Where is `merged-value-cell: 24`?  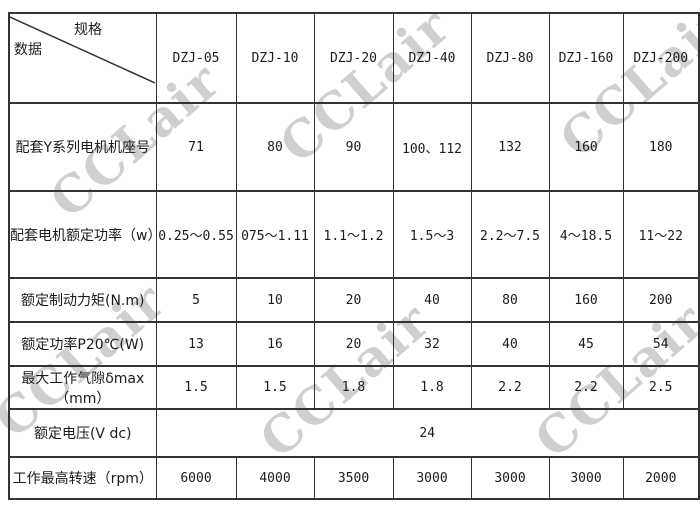
merged-value-cell: 24 is located at coordinates (427, 433).